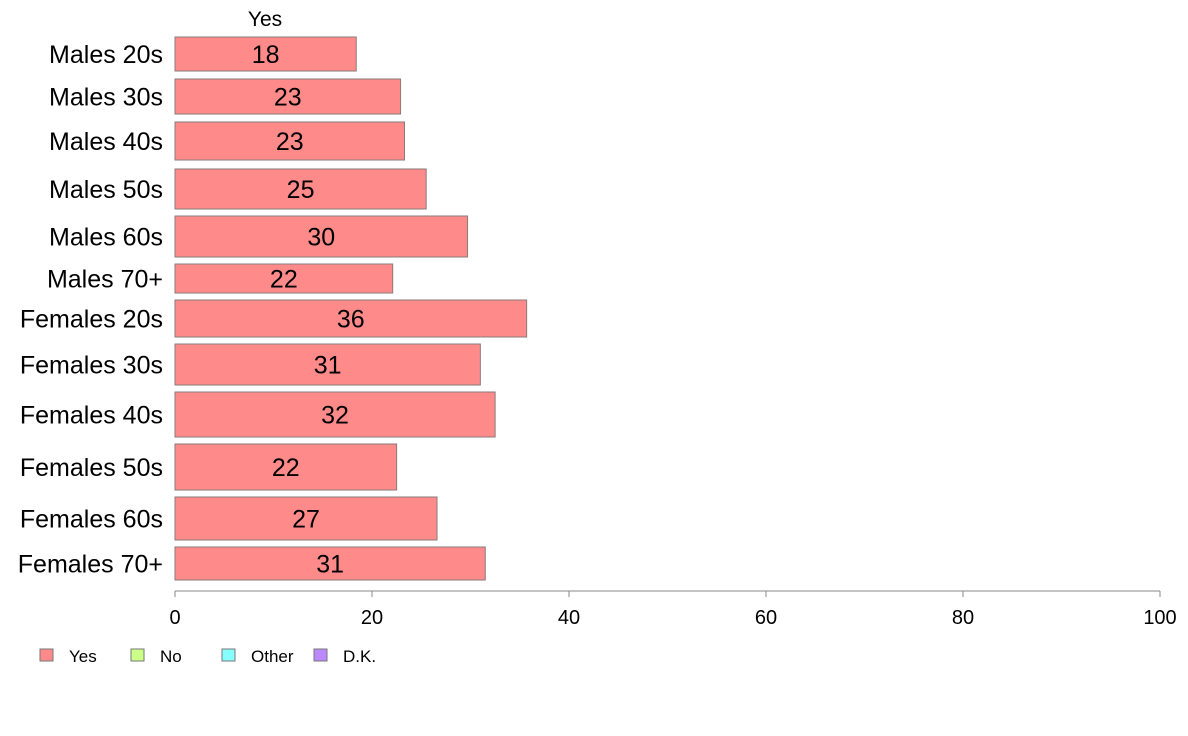 The image size is (1188, 736). What do you see at coordinates (91, 468) in the screenshot?
I see `category-label: Females 50s` at bounding box center [91, 468].